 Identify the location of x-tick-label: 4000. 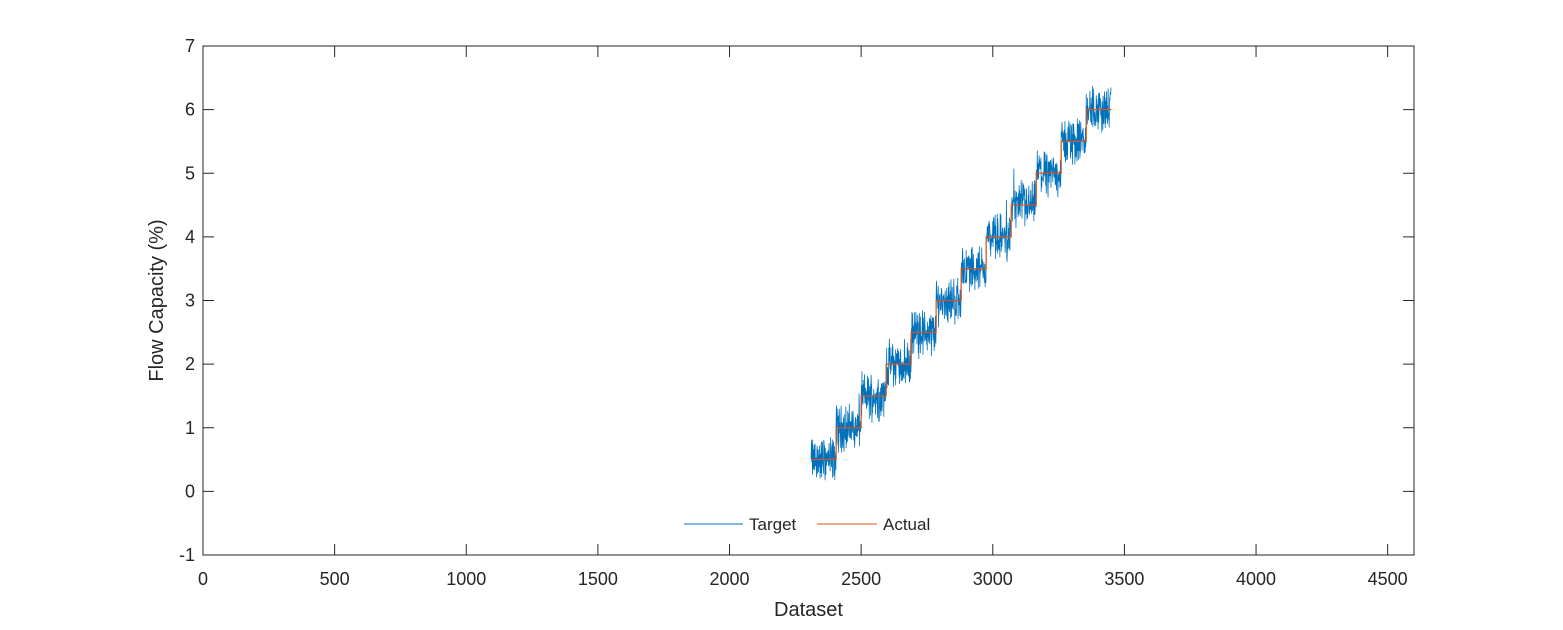
(1256, 579).